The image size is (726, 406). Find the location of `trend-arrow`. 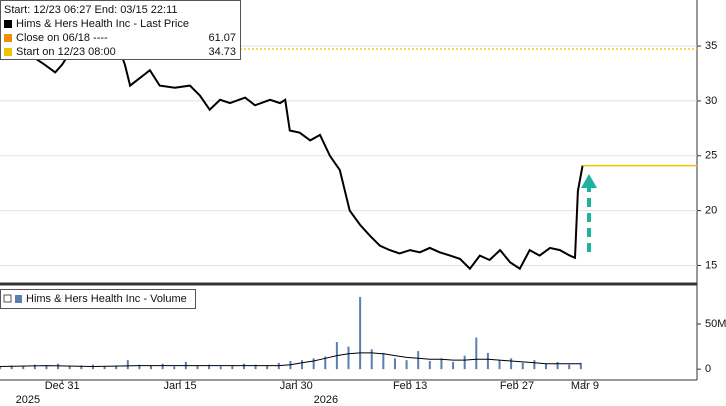

trend-arrow is located at coordinates (589, 213).